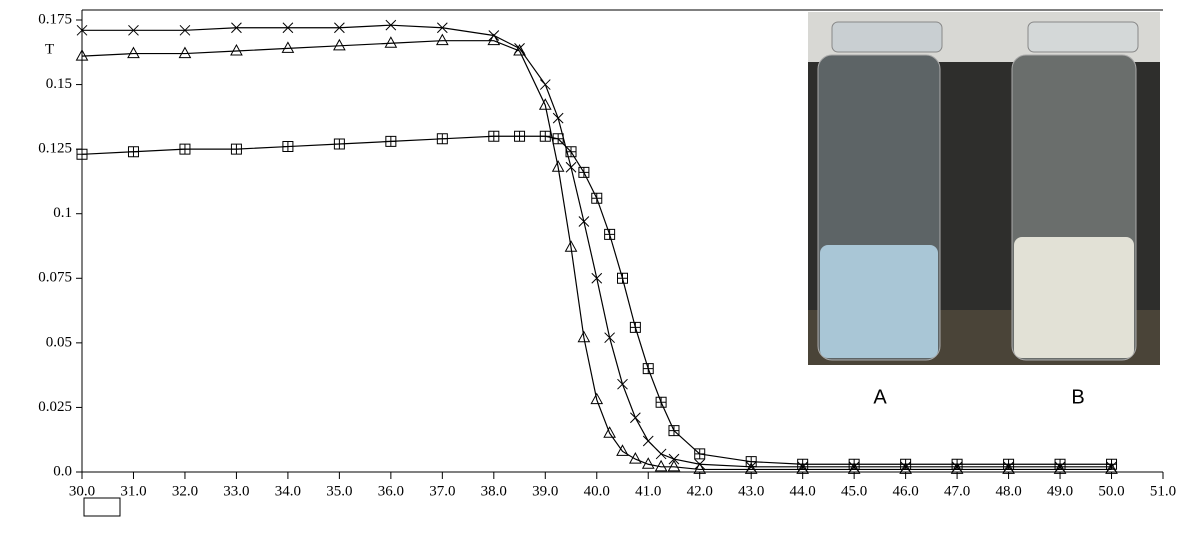  Describe the element at coordinates (700, 491) in the screenshot. I see `x-tick-label: 42.0` at that location.